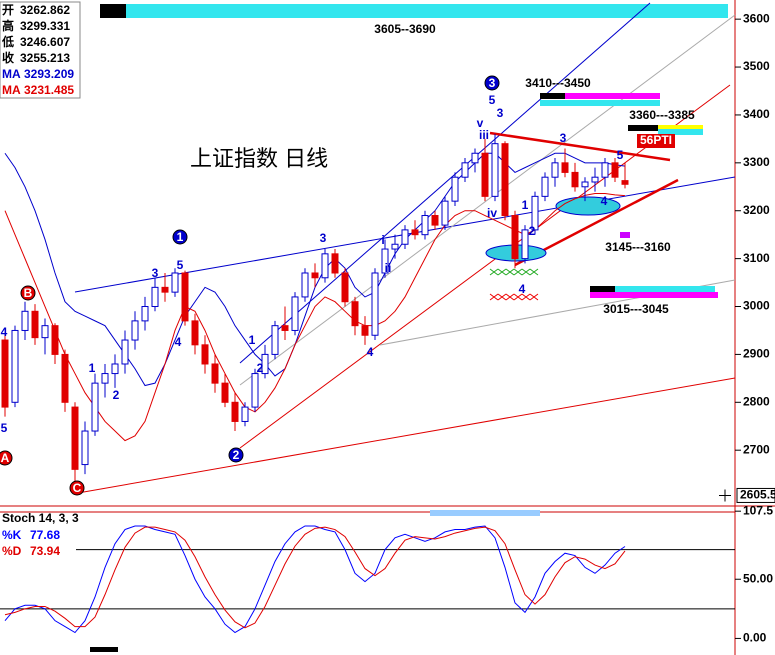 The image size is (775, 655). Describe the element at coordinates (49, 74) in the screenshot. I see `legend-value: 3293.209` at that location.